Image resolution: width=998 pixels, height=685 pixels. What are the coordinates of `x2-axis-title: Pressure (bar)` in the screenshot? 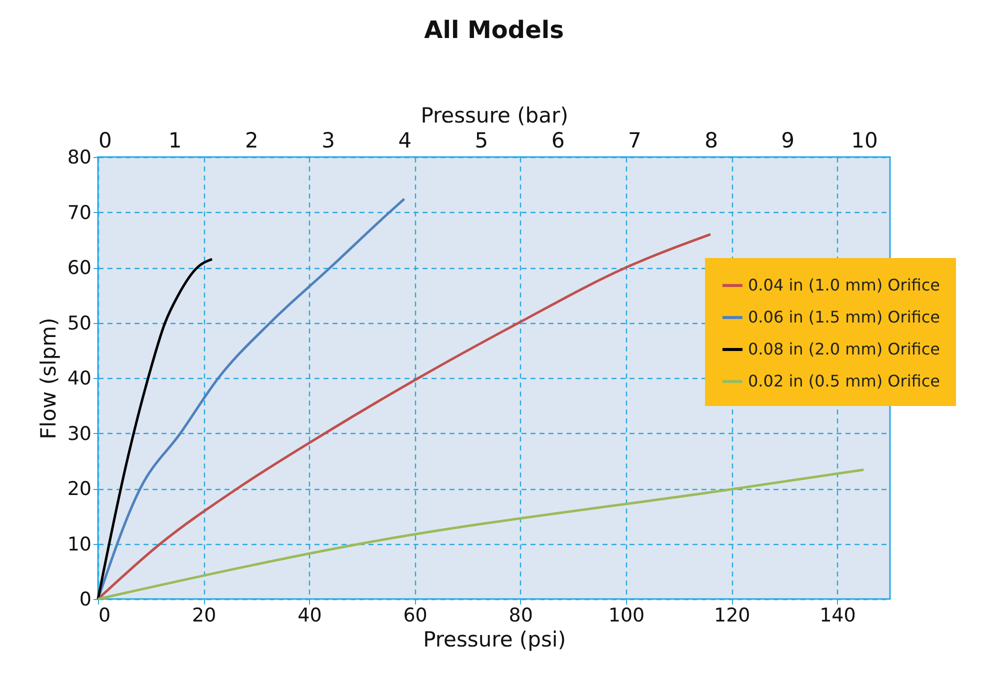 It's located at (494, 116).